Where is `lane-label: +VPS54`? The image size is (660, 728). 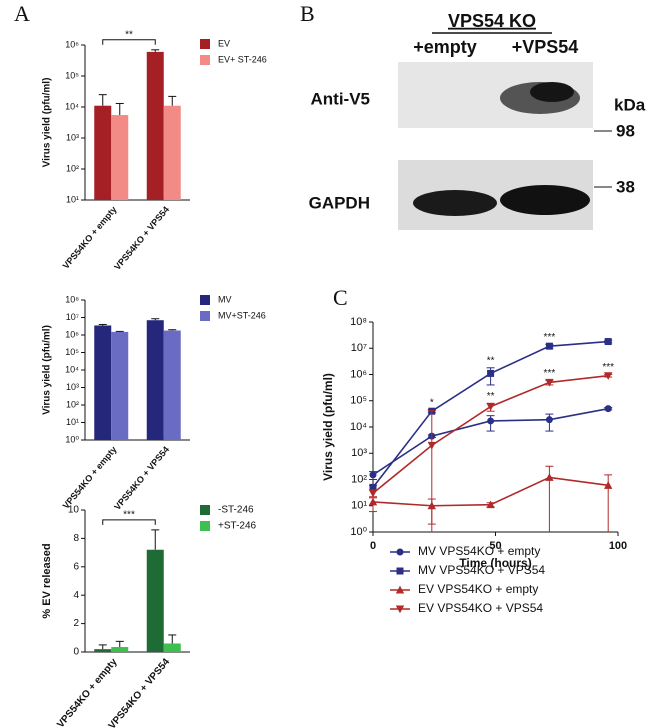 lane-label: +VPS54 is located at coordinates (545, 47).